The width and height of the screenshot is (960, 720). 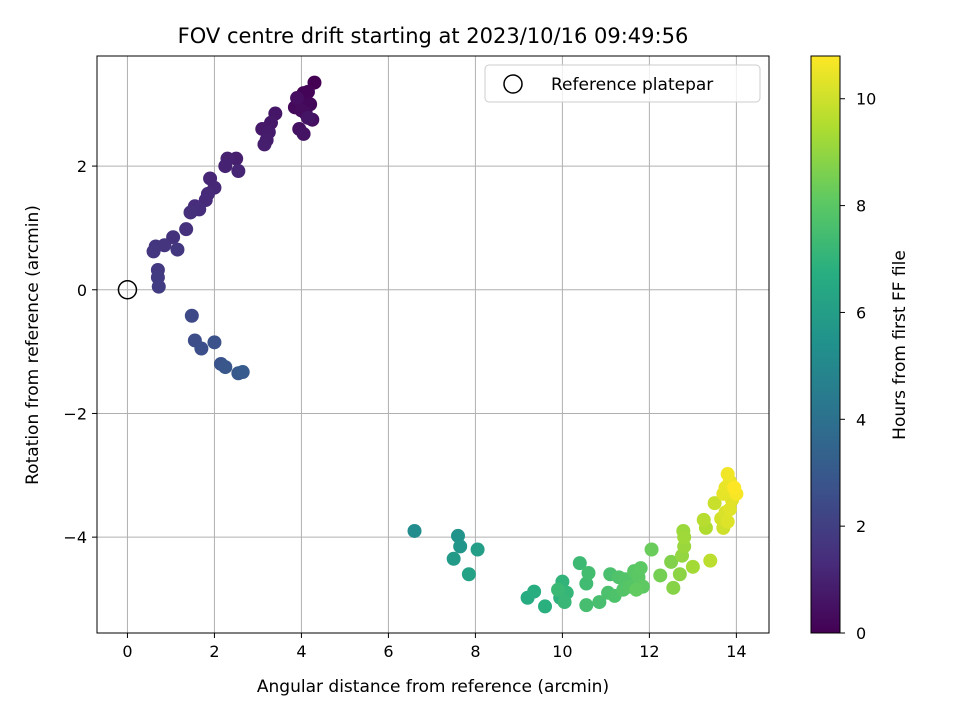 What do you see at coordinates (127, 290) in the screenshot?
I see `reference-point-marker` at bounding box center [127, 290].